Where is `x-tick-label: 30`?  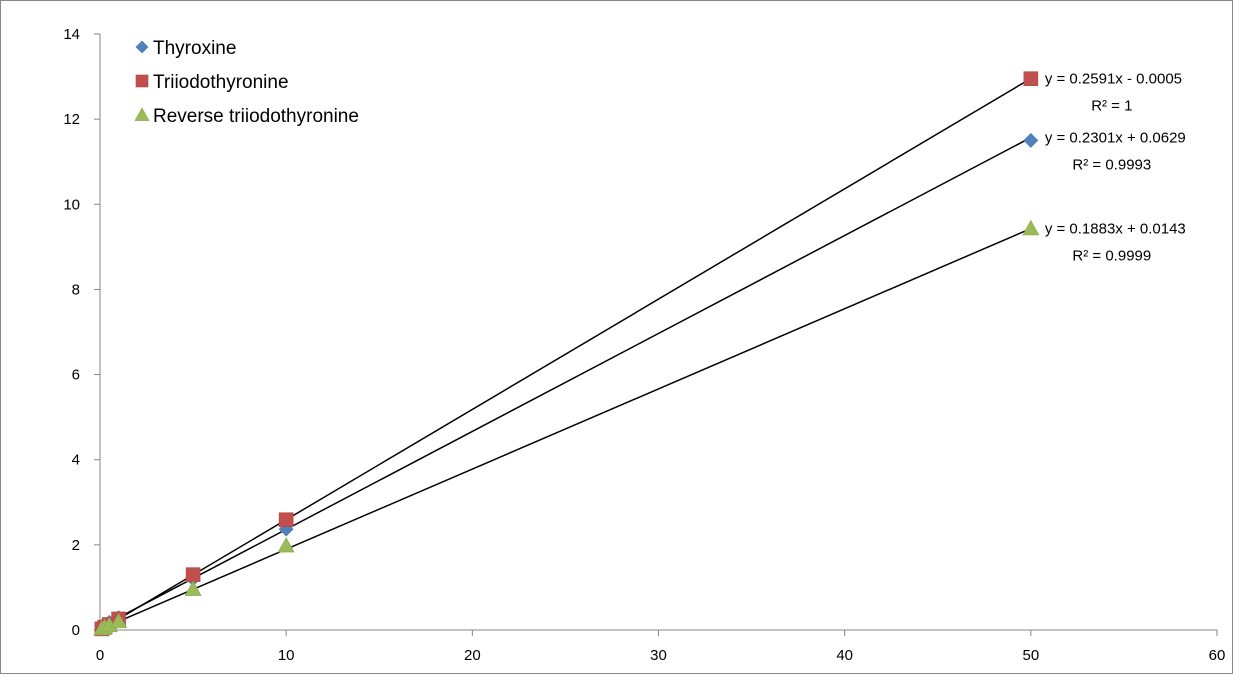 x-tick-label: 30 is located at coordinates (658, 655).